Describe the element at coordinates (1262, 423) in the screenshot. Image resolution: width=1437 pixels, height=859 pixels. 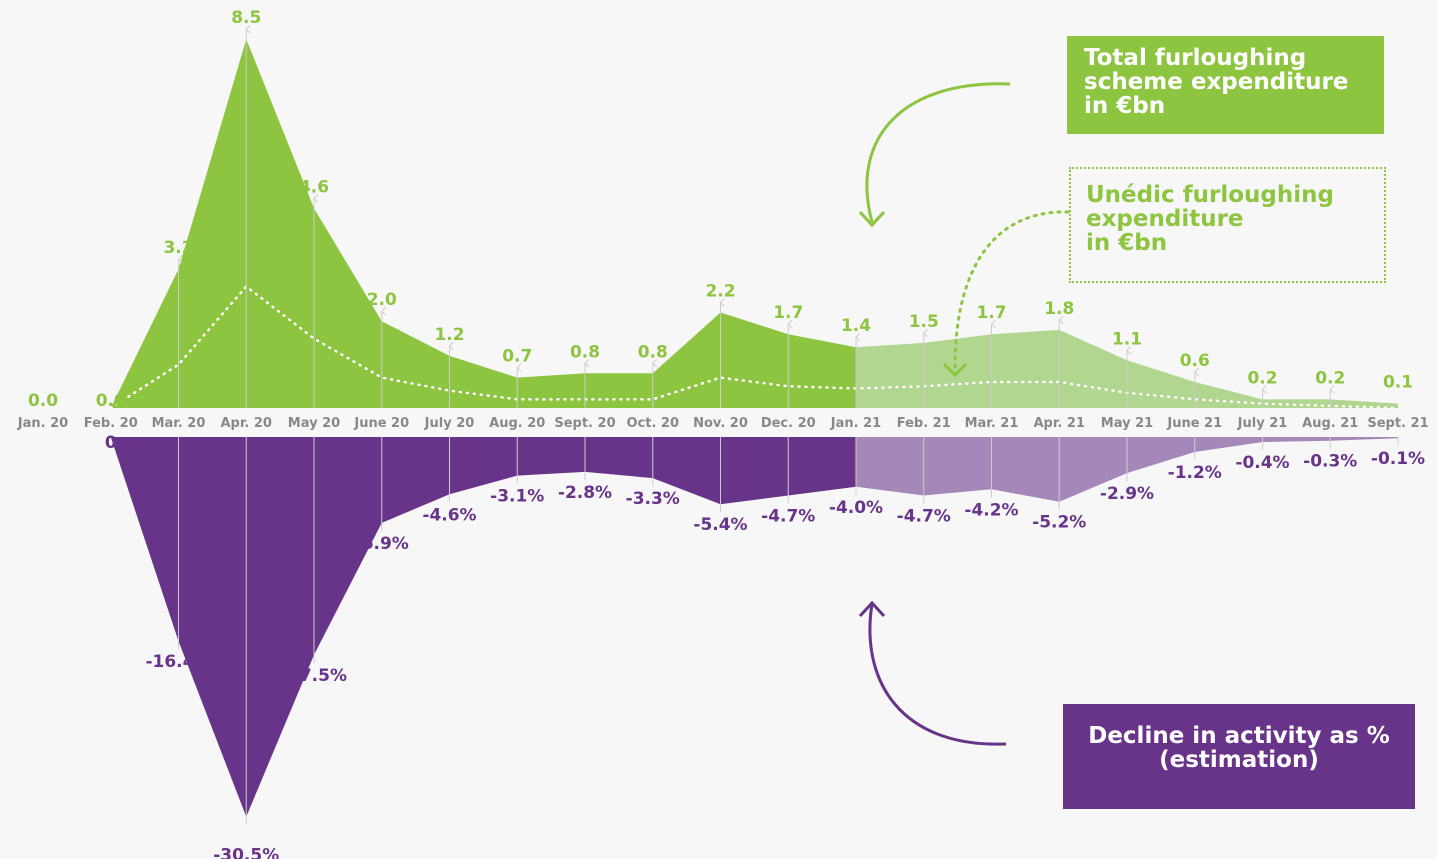
I see `x-tick-label: July 21` at that location.